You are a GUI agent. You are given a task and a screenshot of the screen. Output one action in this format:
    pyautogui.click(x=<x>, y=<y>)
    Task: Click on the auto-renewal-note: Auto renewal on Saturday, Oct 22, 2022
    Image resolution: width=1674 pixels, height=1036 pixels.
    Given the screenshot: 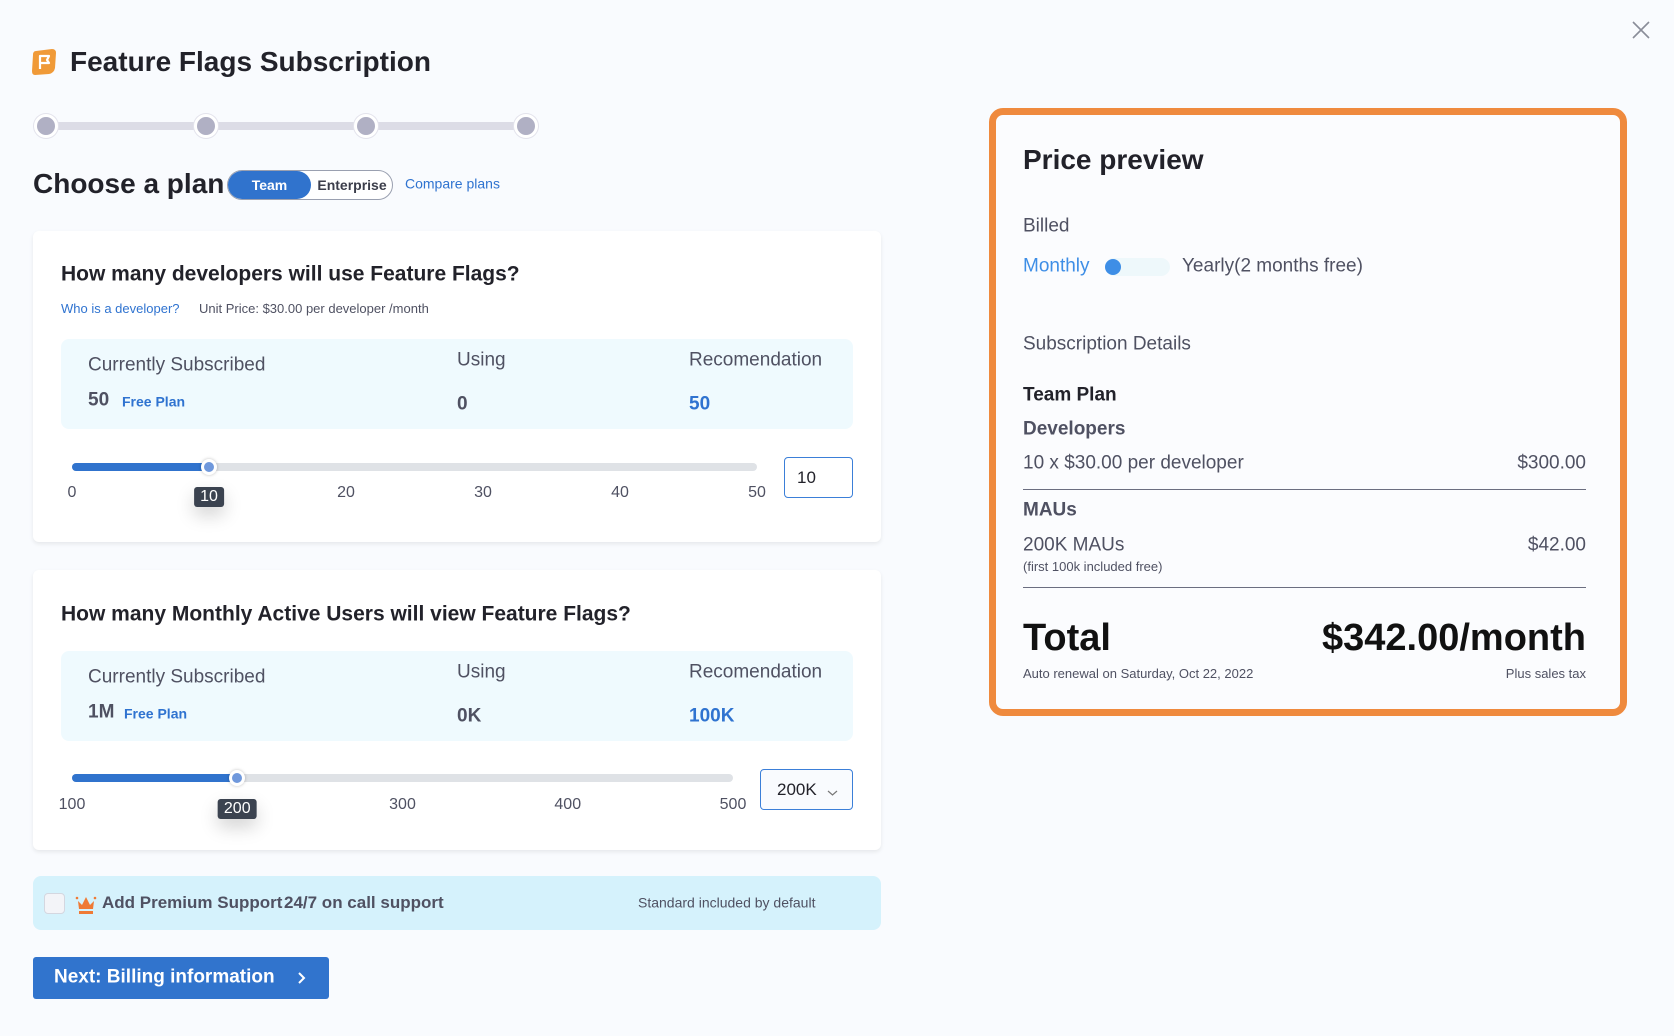 What is the action you would take?
    pyautogui.click(x=1138, y=674)
    